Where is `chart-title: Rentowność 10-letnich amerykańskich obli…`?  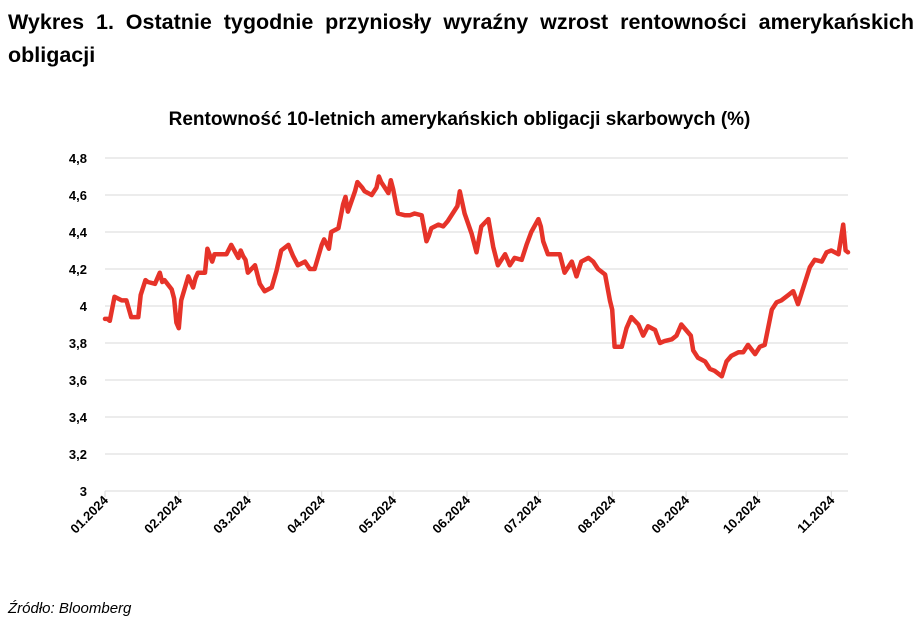 chart-title: Rentowność 10-letnich amerykańskich obli… is located at coordinates (459, 119).